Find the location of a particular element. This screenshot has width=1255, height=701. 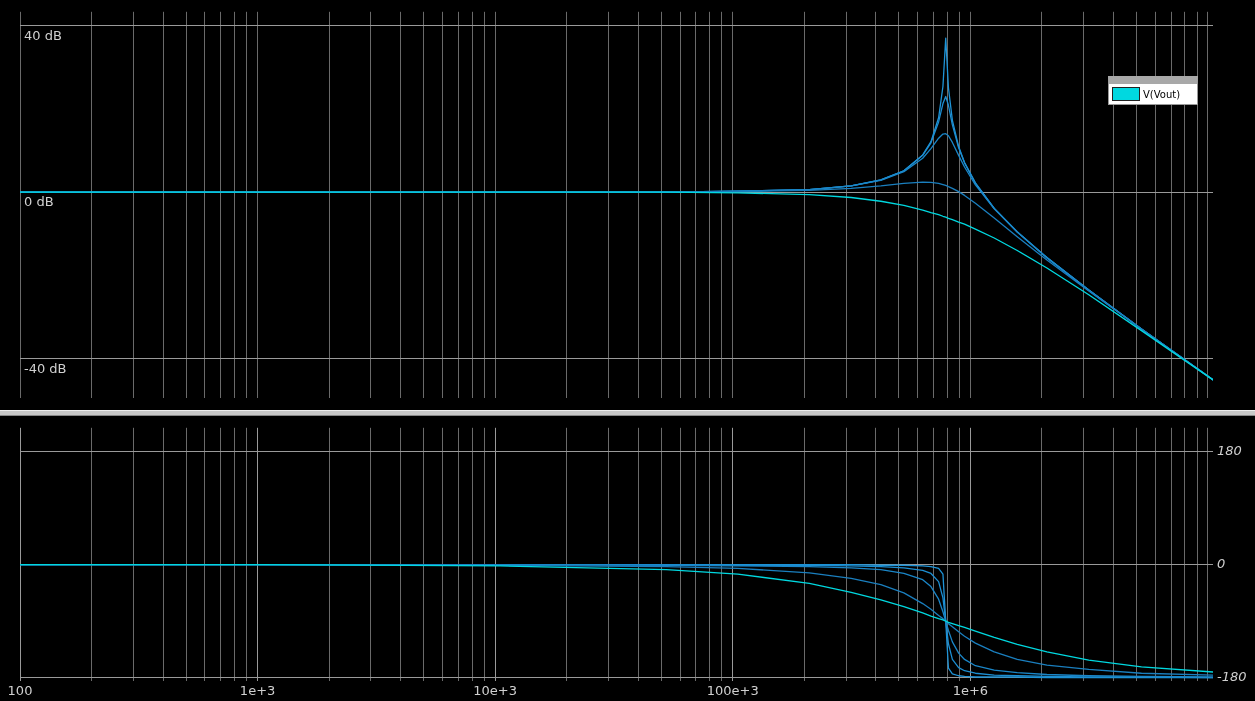

y-tick-label: 180 is located at coordinates (1229, 451).